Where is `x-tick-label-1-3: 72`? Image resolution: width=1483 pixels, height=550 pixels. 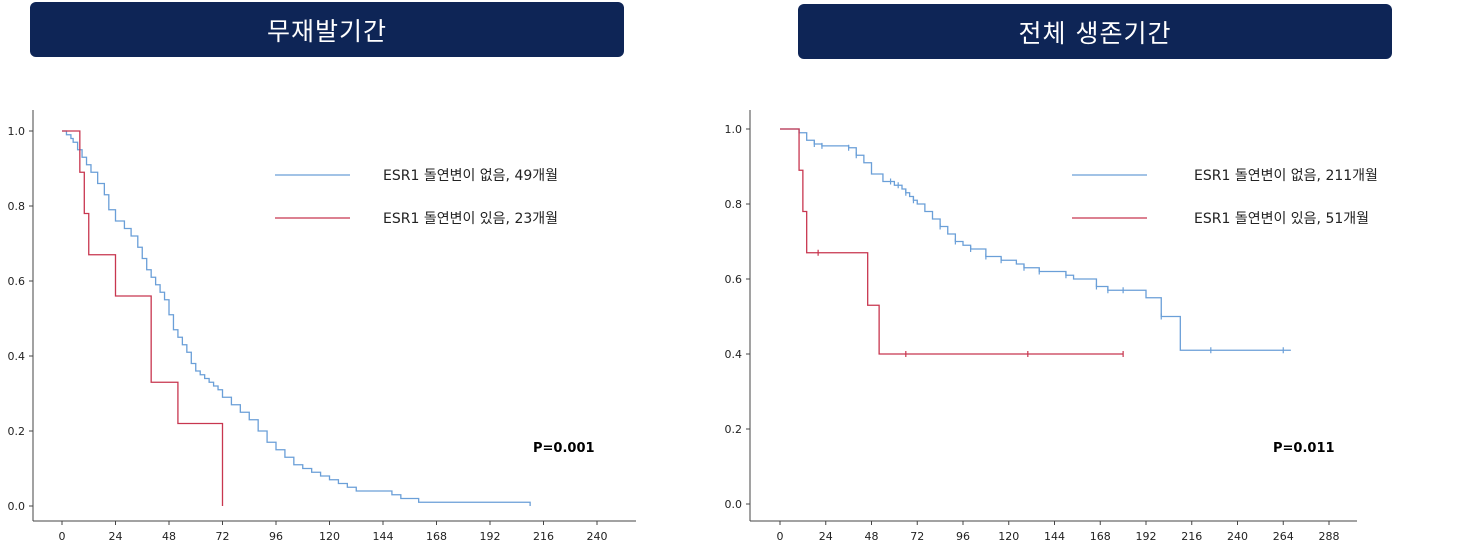 x-tick-label-1-3: 72 is located at coordinates (917, 536).